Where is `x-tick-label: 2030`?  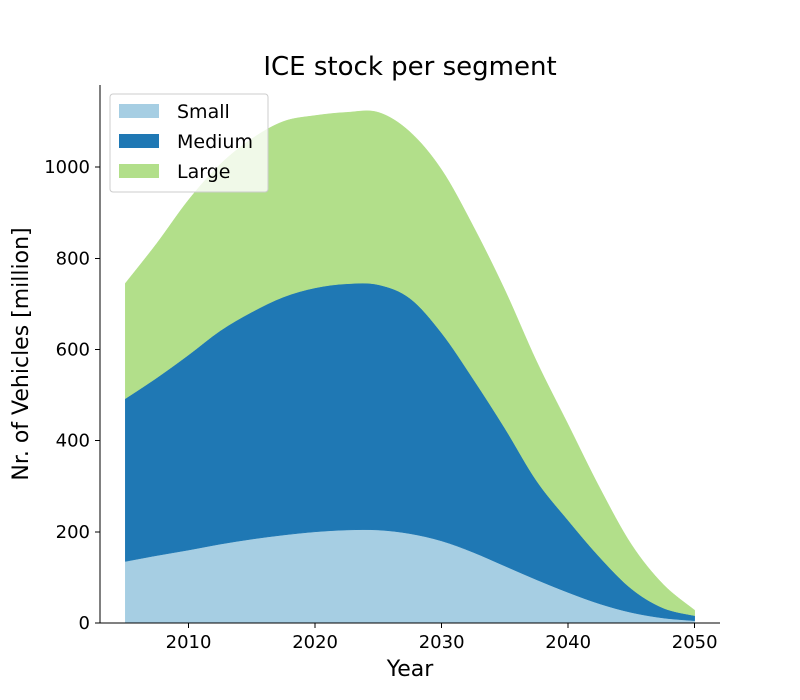
x-tick-label: 2030 is located at coordinates (442, 642).